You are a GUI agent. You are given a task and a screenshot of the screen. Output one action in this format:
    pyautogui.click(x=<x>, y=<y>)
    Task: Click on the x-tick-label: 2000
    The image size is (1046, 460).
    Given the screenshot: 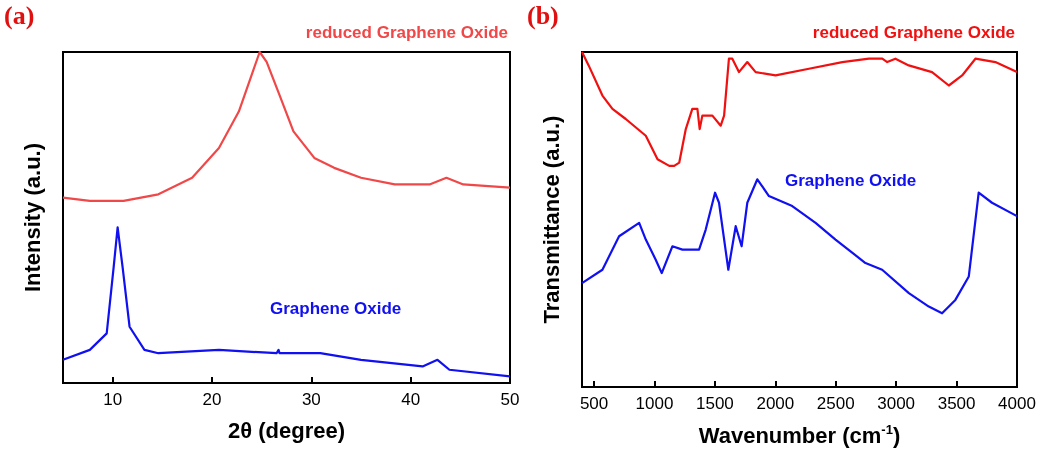 What is the action you would take?
    pyautogui.click(x=775, y=403)
    